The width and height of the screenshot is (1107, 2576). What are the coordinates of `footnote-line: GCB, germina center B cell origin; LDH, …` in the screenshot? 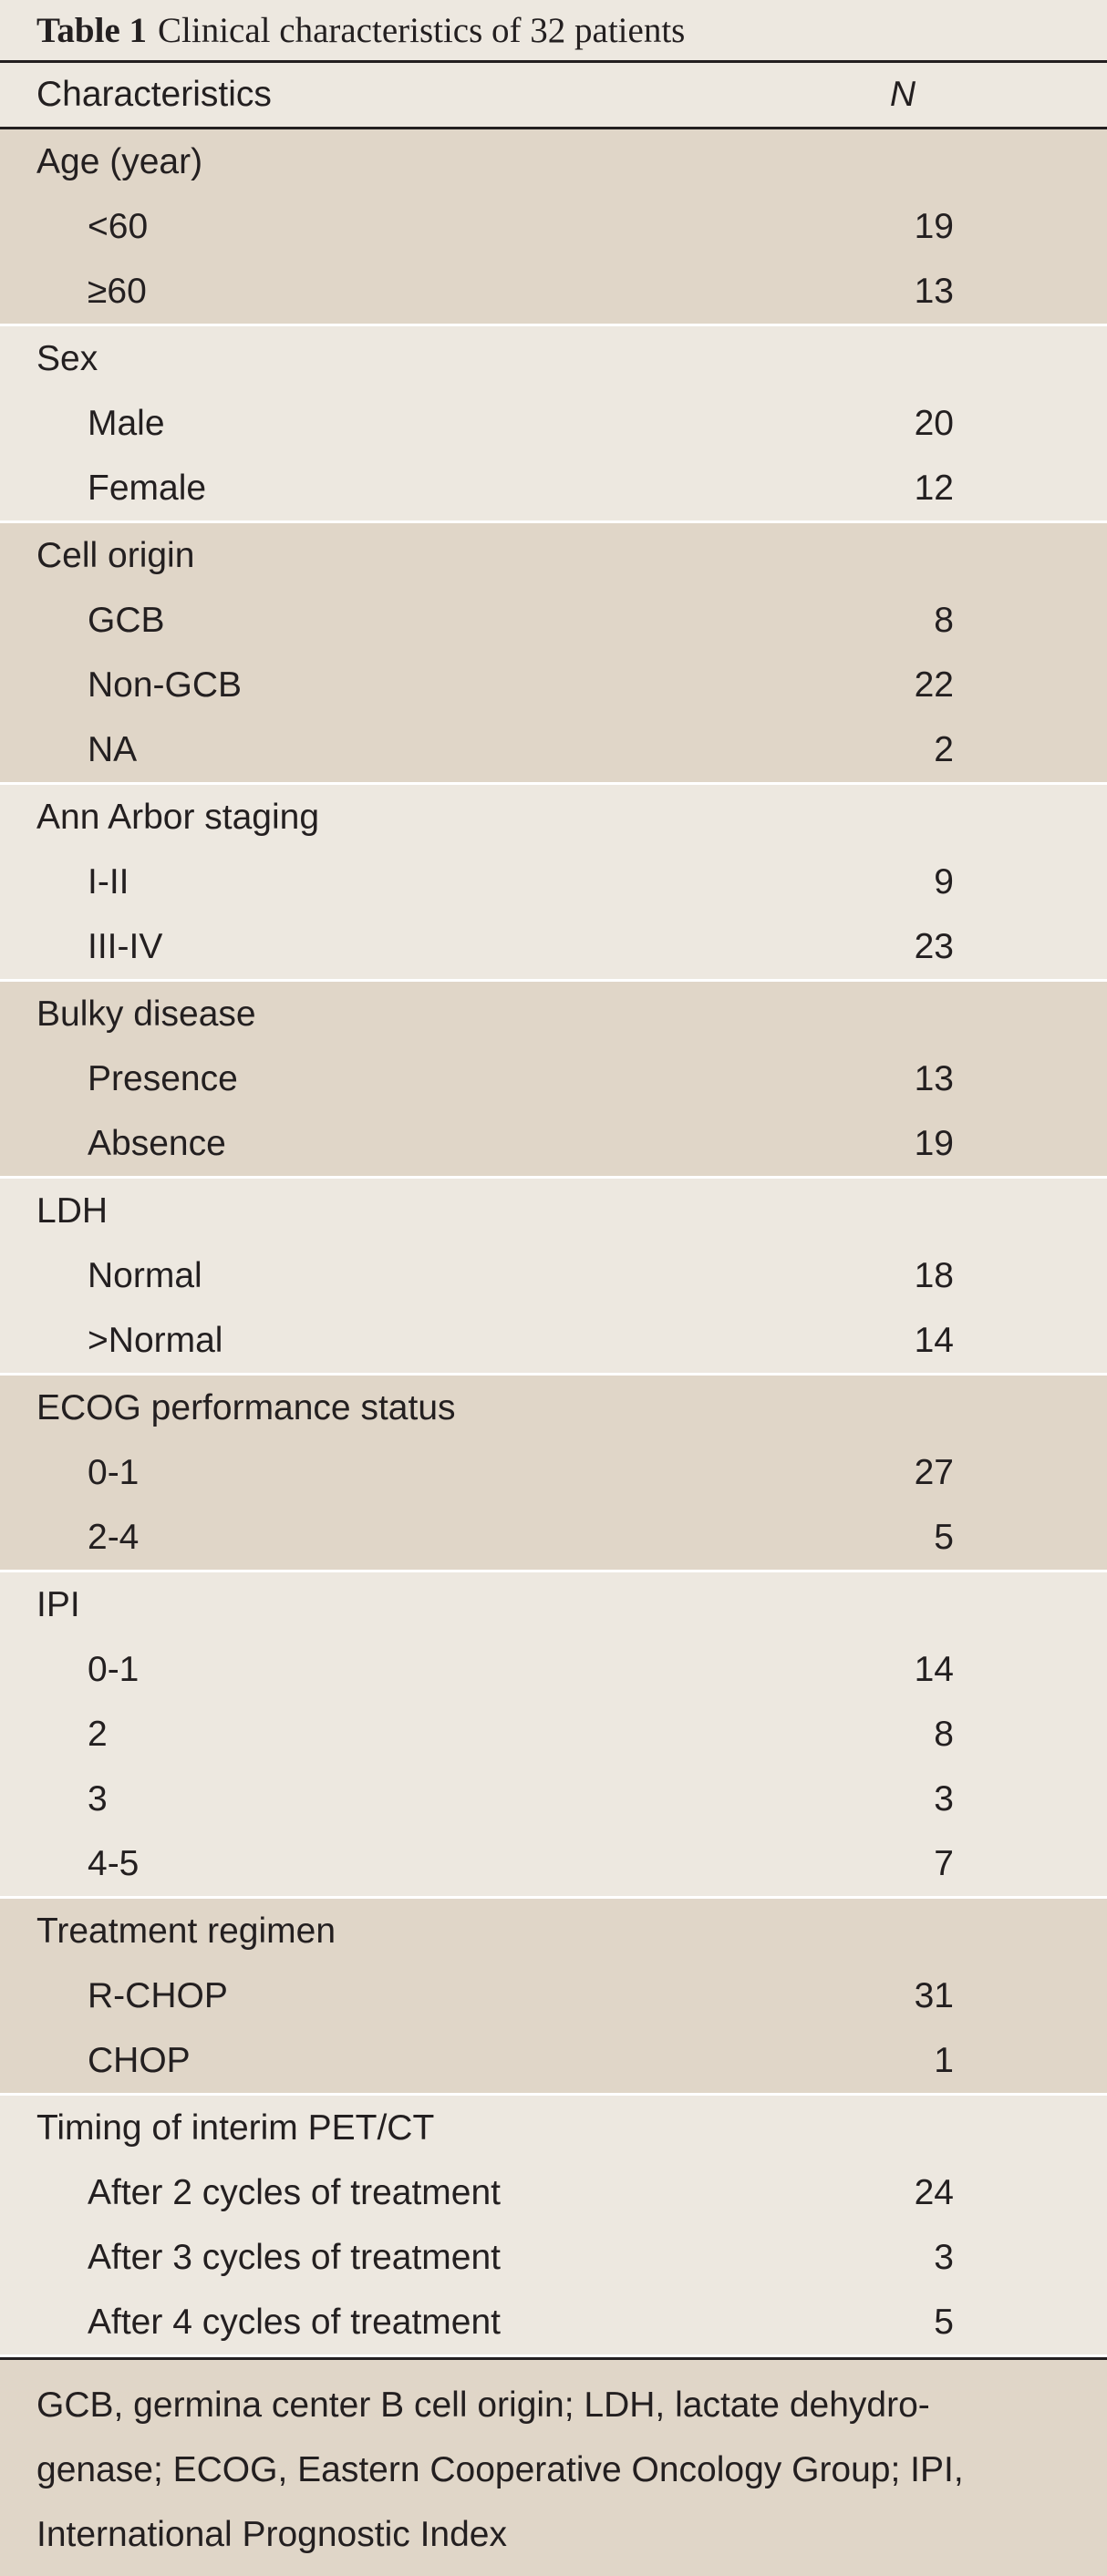 It's located at (483, 2405).